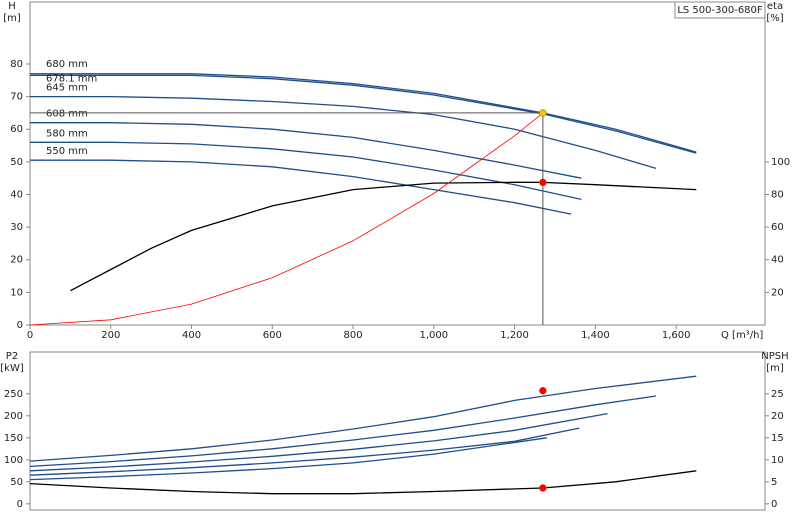 The height and width of the screenshot is (520, 800). What do you see at coordinates (12, 356) in the screenshot?
I see `y-axis-label: P2` at bounding box center [12, 356].